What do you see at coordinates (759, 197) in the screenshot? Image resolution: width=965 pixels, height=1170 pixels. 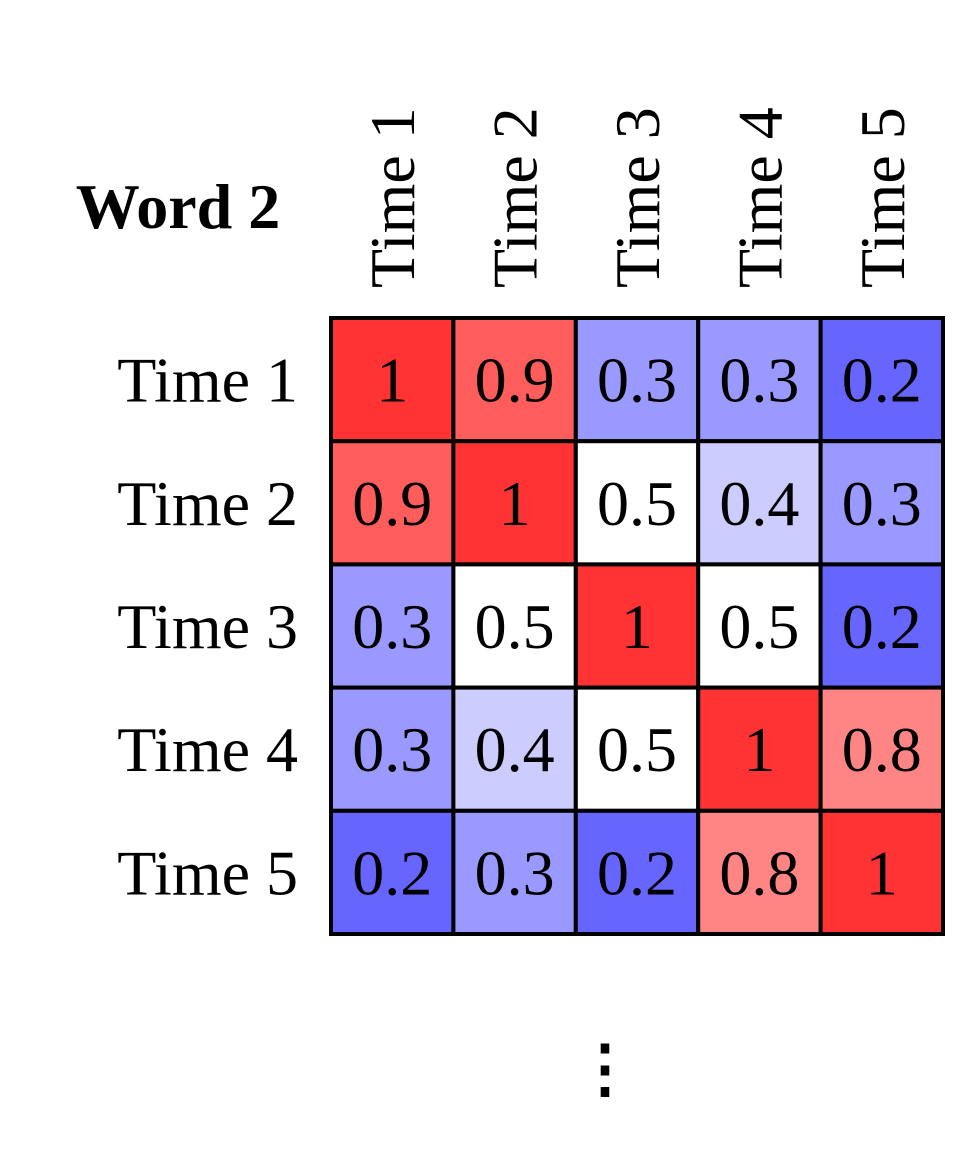 I see `column-label: Time 4` at bounding box center [759, 197].